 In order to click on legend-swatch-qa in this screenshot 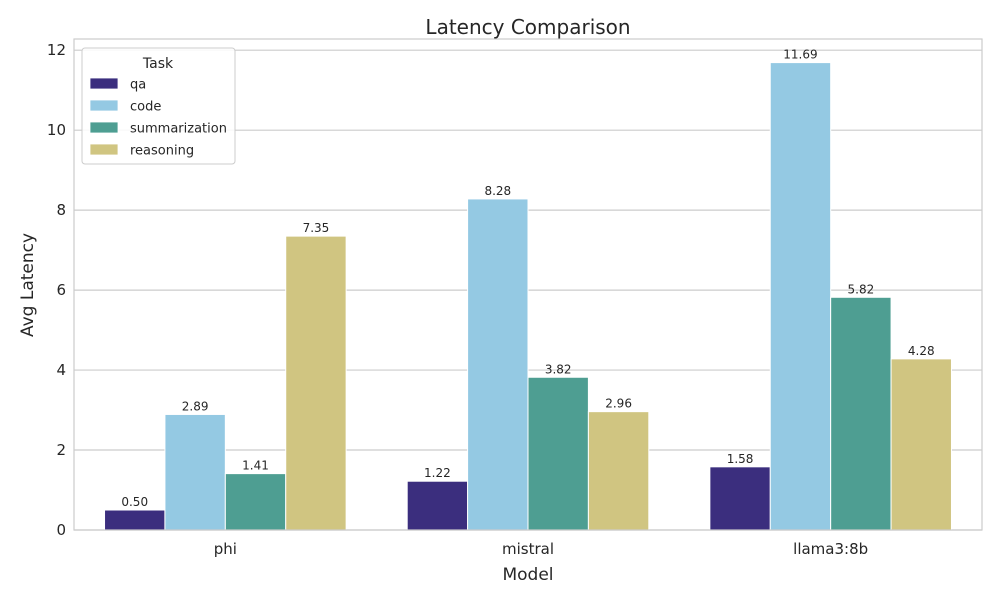, I will do `click(104, 83)`.